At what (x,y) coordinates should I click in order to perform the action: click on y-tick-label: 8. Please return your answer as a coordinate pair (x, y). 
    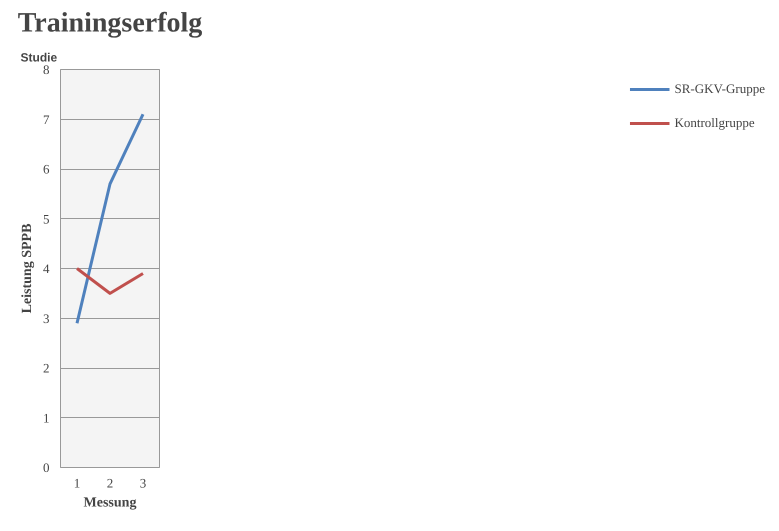
    Looking at the image, I should click on (46, 69).